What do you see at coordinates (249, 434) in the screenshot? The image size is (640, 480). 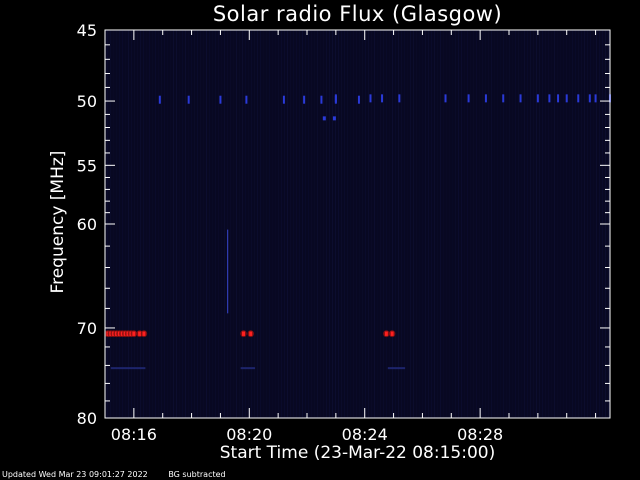 I see `x-tick-label: 08:20` at bounding box center [249, 434].